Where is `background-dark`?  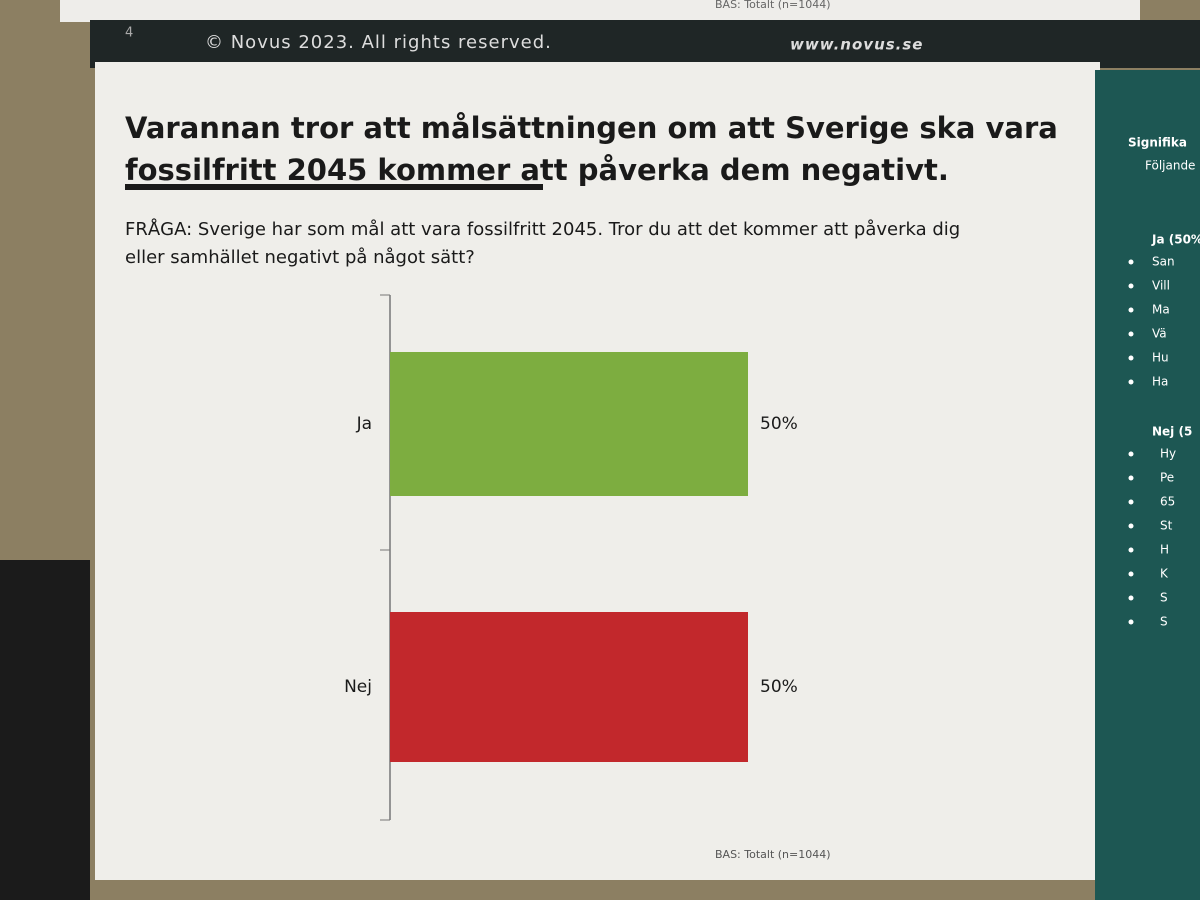 background-dark is located at coordinates (45, 730).